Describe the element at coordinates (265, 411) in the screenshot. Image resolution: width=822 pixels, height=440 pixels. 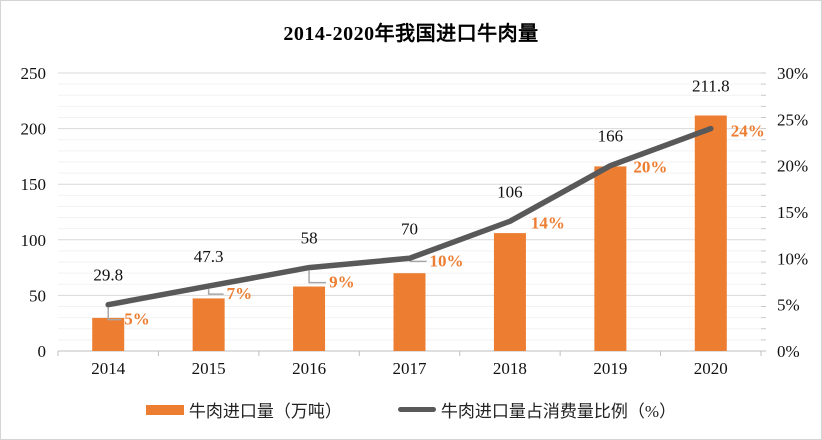
I see `legend-label-imports: 牛肉进口量（万吨）` at that location.